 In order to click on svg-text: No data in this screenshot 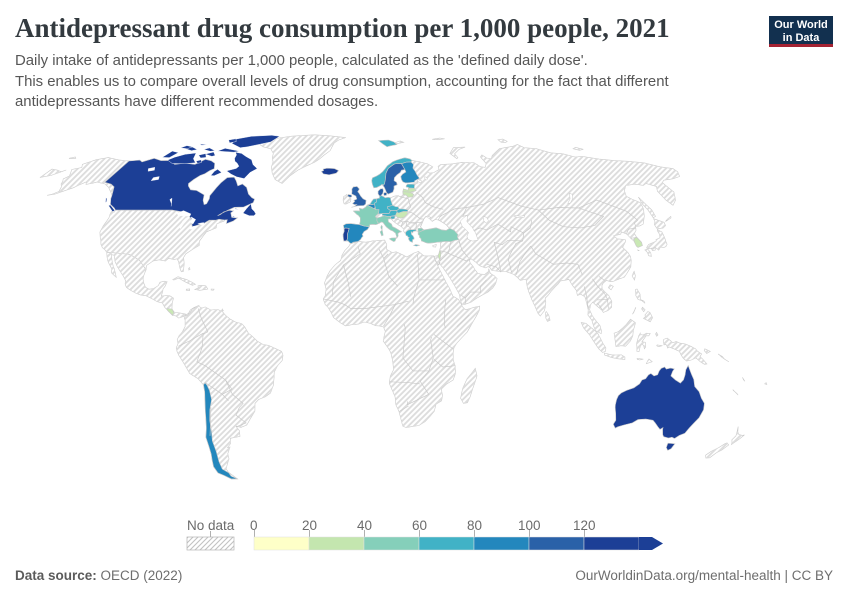, I will do `click(211, 525)`.